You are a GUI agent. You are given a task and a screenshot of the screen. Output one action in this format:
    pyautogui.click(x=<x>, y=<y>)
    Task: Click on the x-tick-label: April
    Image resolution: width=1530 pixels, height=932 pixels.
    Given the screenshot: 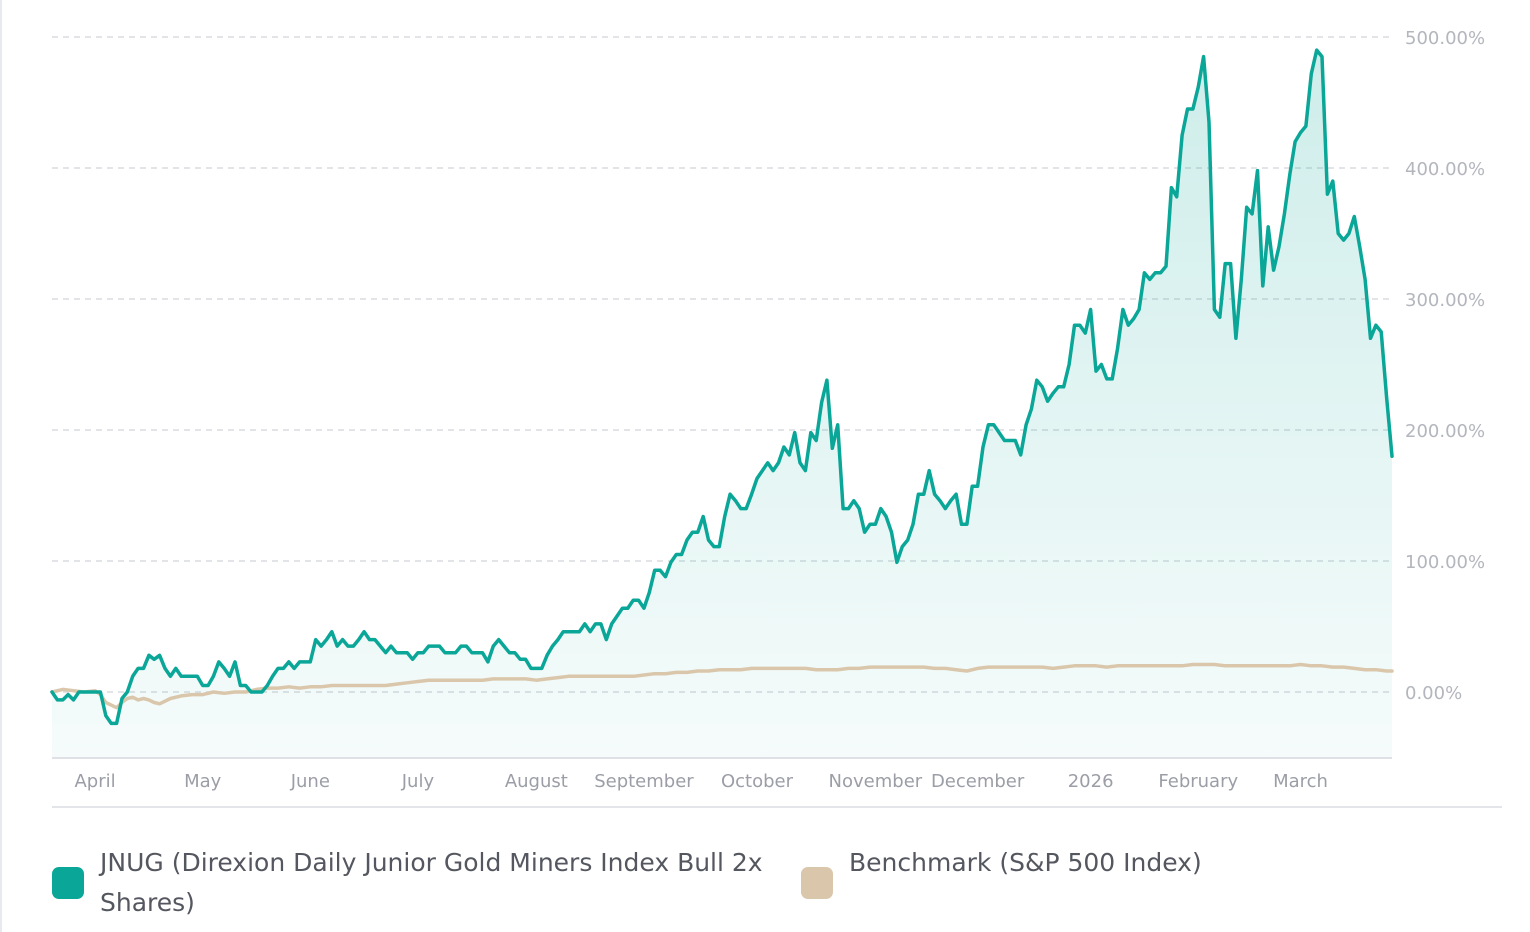 What is the action you would take?
    pyautogui.click(x=94, y=781)
    